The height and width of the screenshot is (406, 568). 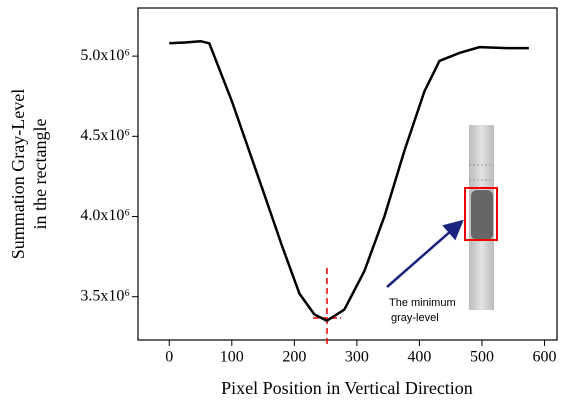 What do you see at coordinates (544, 357) in the screenshot?
I see `x-tick-label: 600` at bounding box center [544, 357].